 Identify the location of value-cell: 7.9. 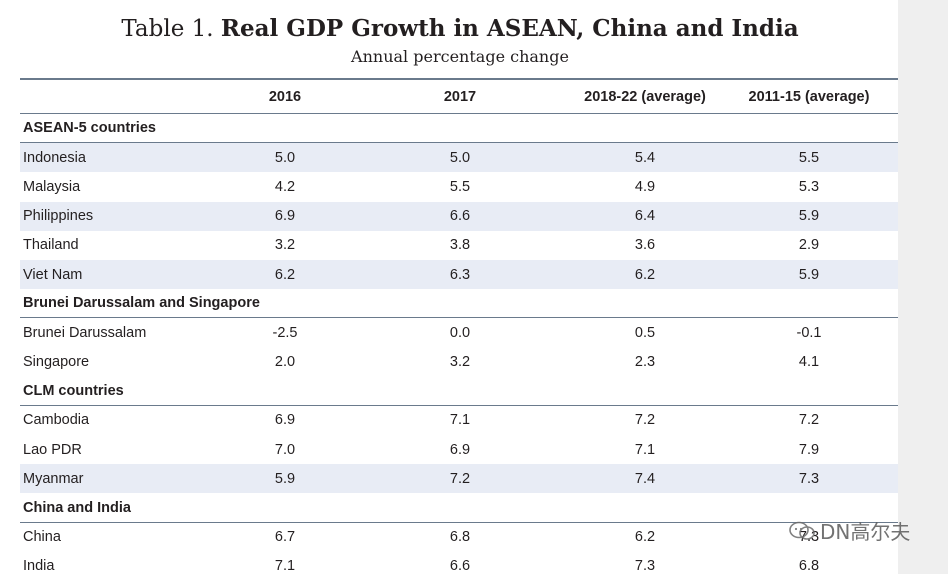
(809, 449).